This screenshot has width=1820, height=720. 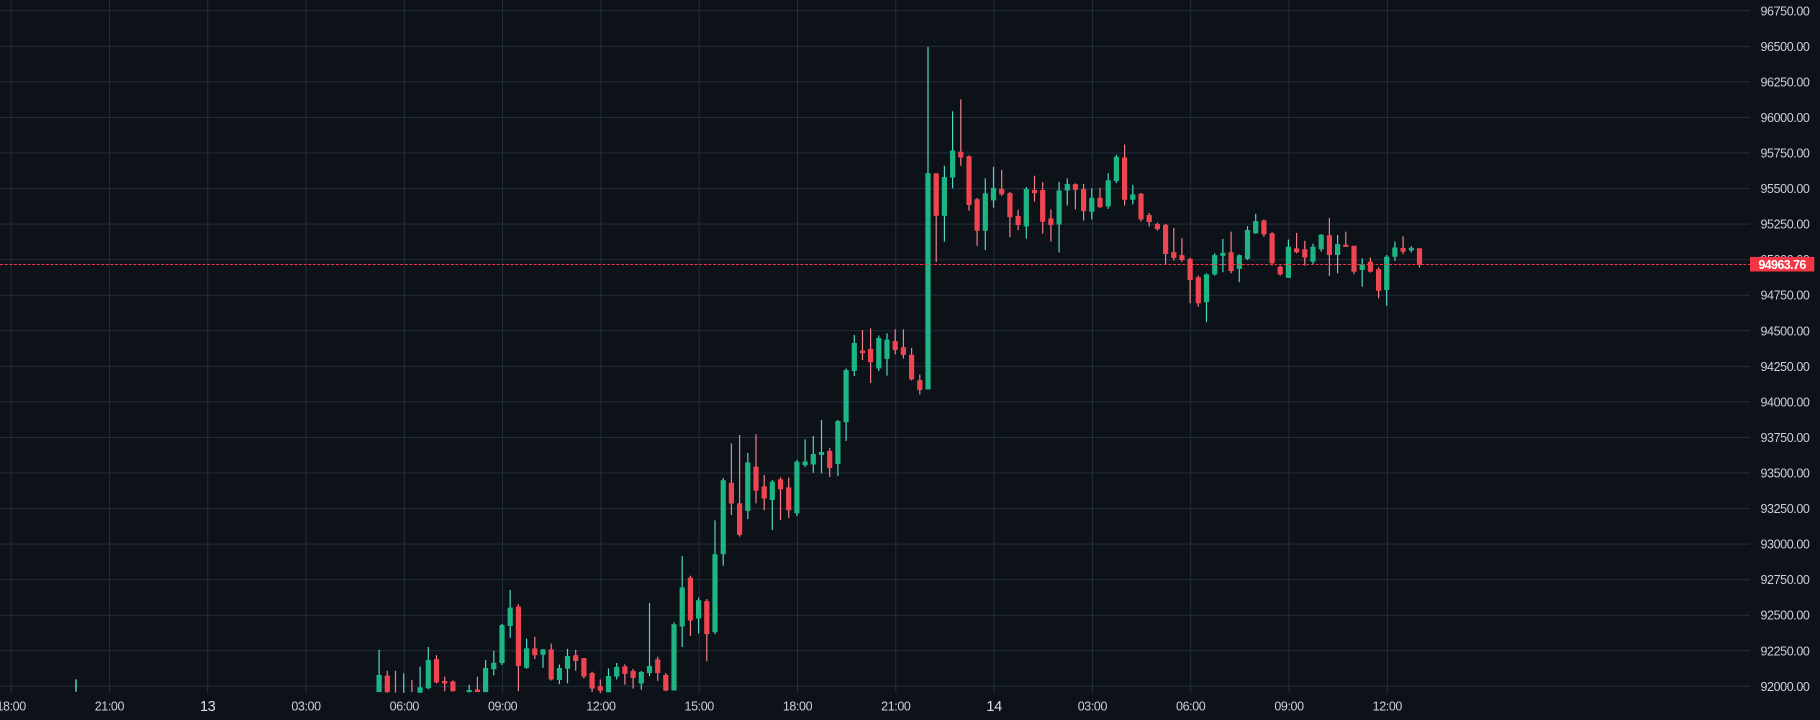 What do you see at coordinates (1785, 438) in the screenshot?
I see `svg-text: 93750.00` at bounding box center [1785, 438].